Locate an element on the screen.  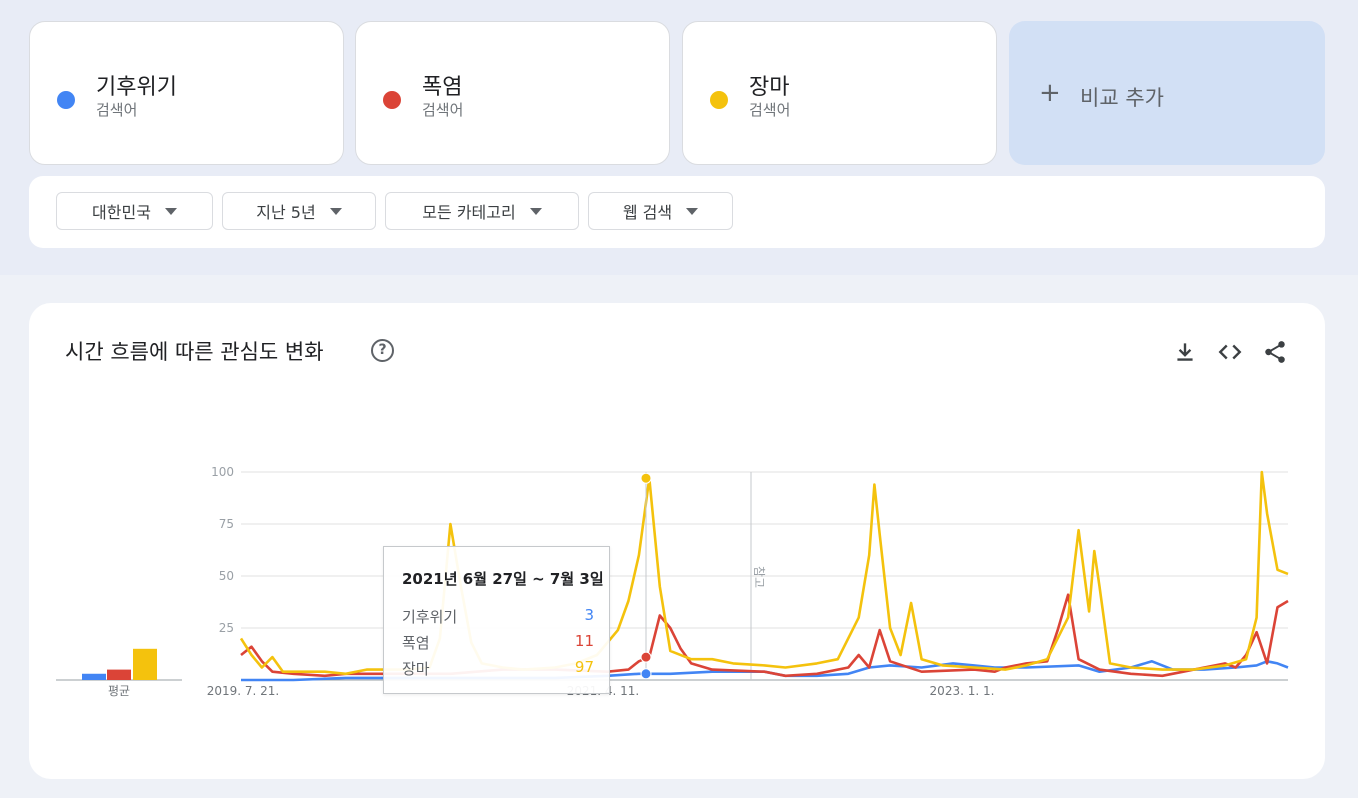
term-card-2: 폭염 검색어 is located at coordinates (512, 93).